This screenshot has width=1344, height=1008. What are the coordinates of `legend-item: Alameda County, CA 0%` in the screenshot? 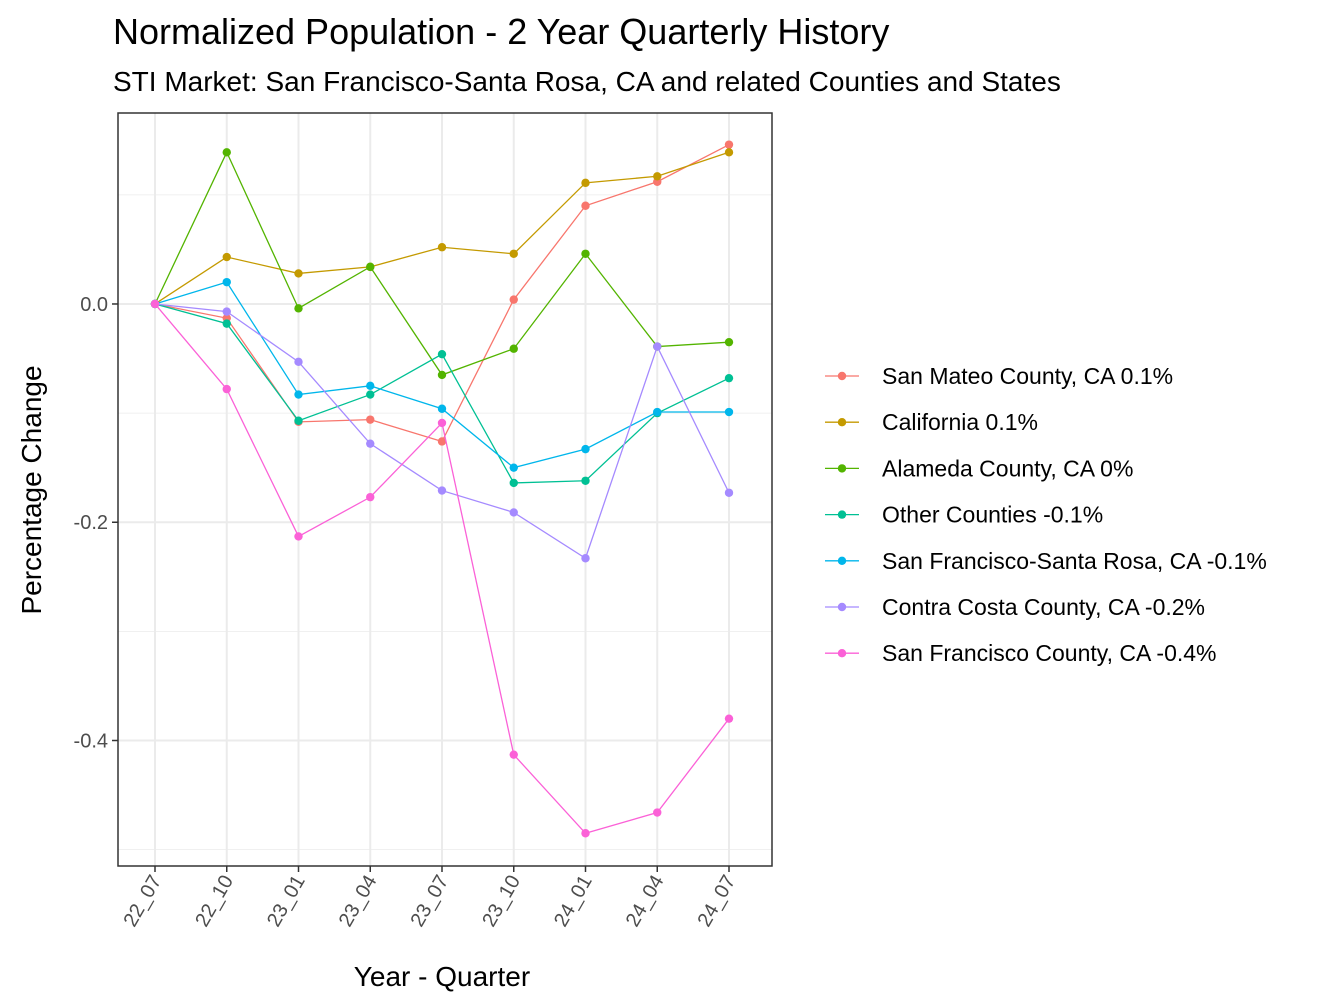 It's located at (979, 468).